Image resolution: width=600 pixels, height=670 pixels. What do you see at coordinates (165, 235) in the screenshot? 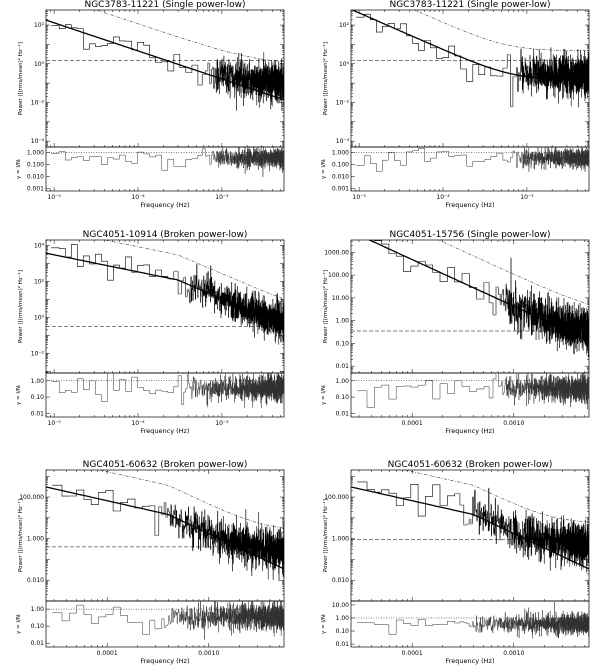
I see `panel-title: NGC4051-10914 (Broken power-low)` at bounding box center [165, 235].